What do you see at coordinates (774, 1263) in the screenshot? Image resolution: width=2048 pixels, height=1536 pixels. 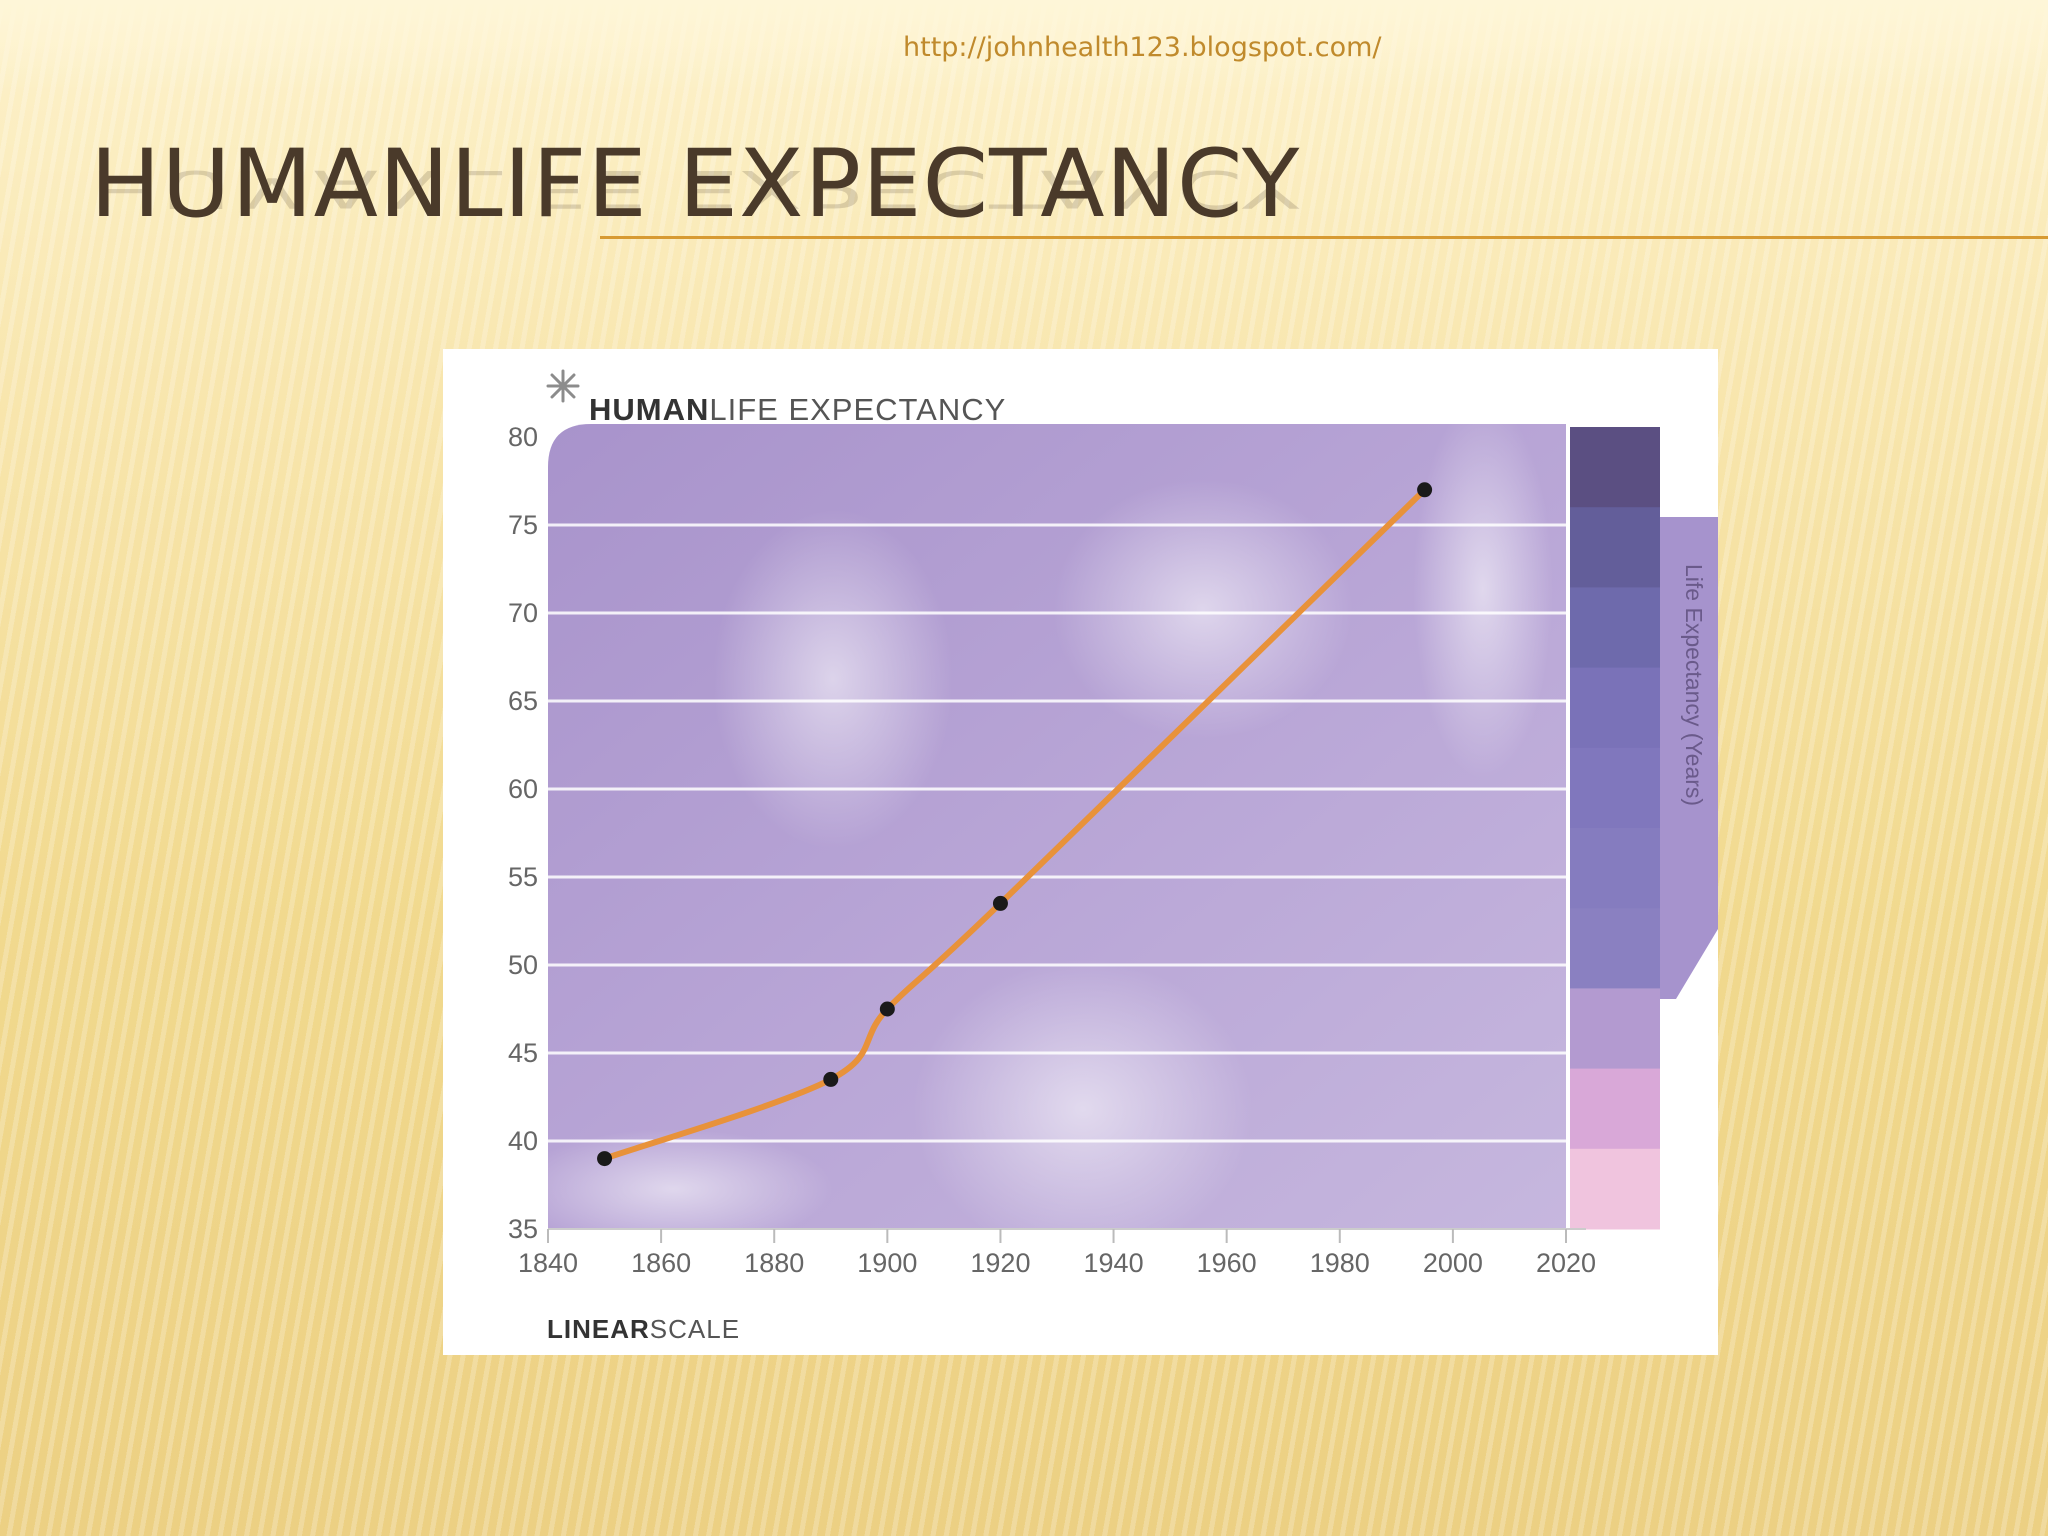 I see `x-tick-label: 1880` at bounding box center [774, 1263].